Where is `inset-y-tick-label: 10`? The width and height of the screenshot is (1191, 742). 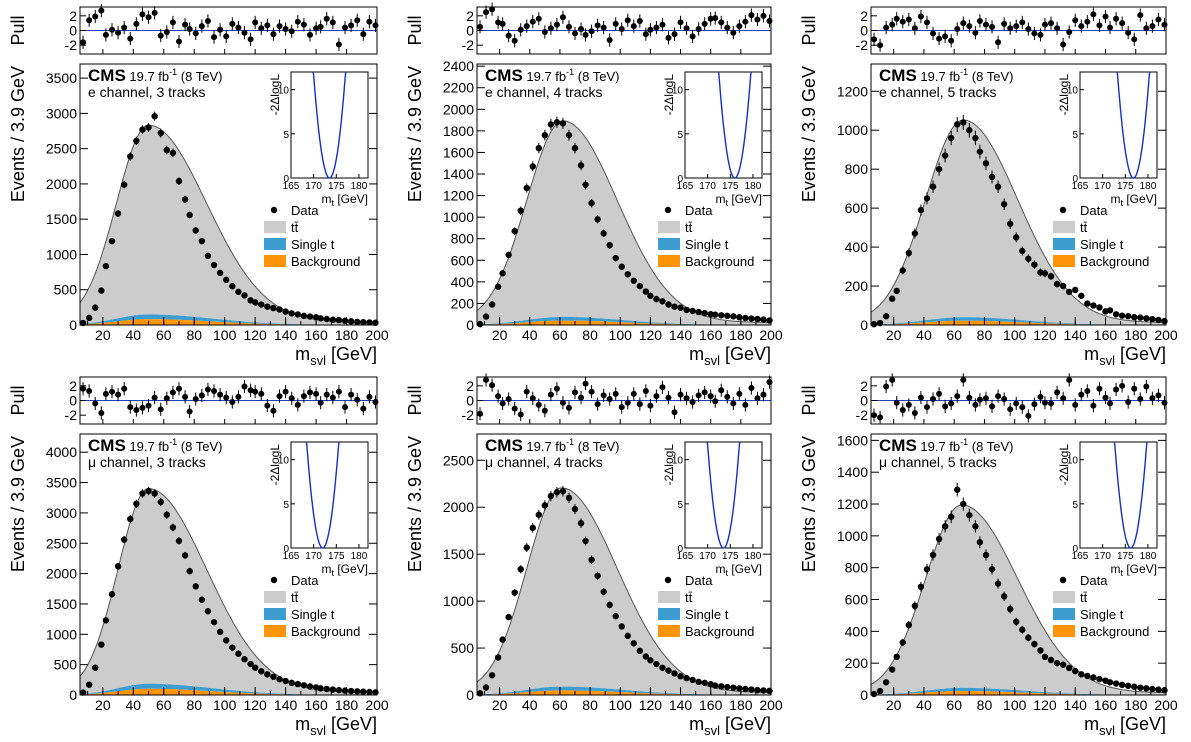
inset-y-tick-label: 10 is located at coordinates (678, 91).